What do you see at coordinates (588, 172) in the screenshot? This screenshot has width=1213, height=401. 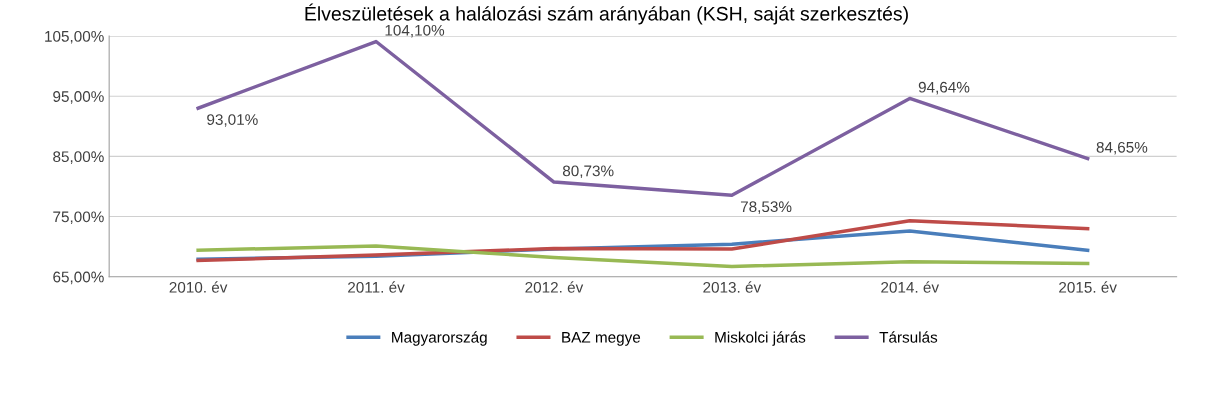 I see `data-label: 80,73%` at bounding box center [588, 172].